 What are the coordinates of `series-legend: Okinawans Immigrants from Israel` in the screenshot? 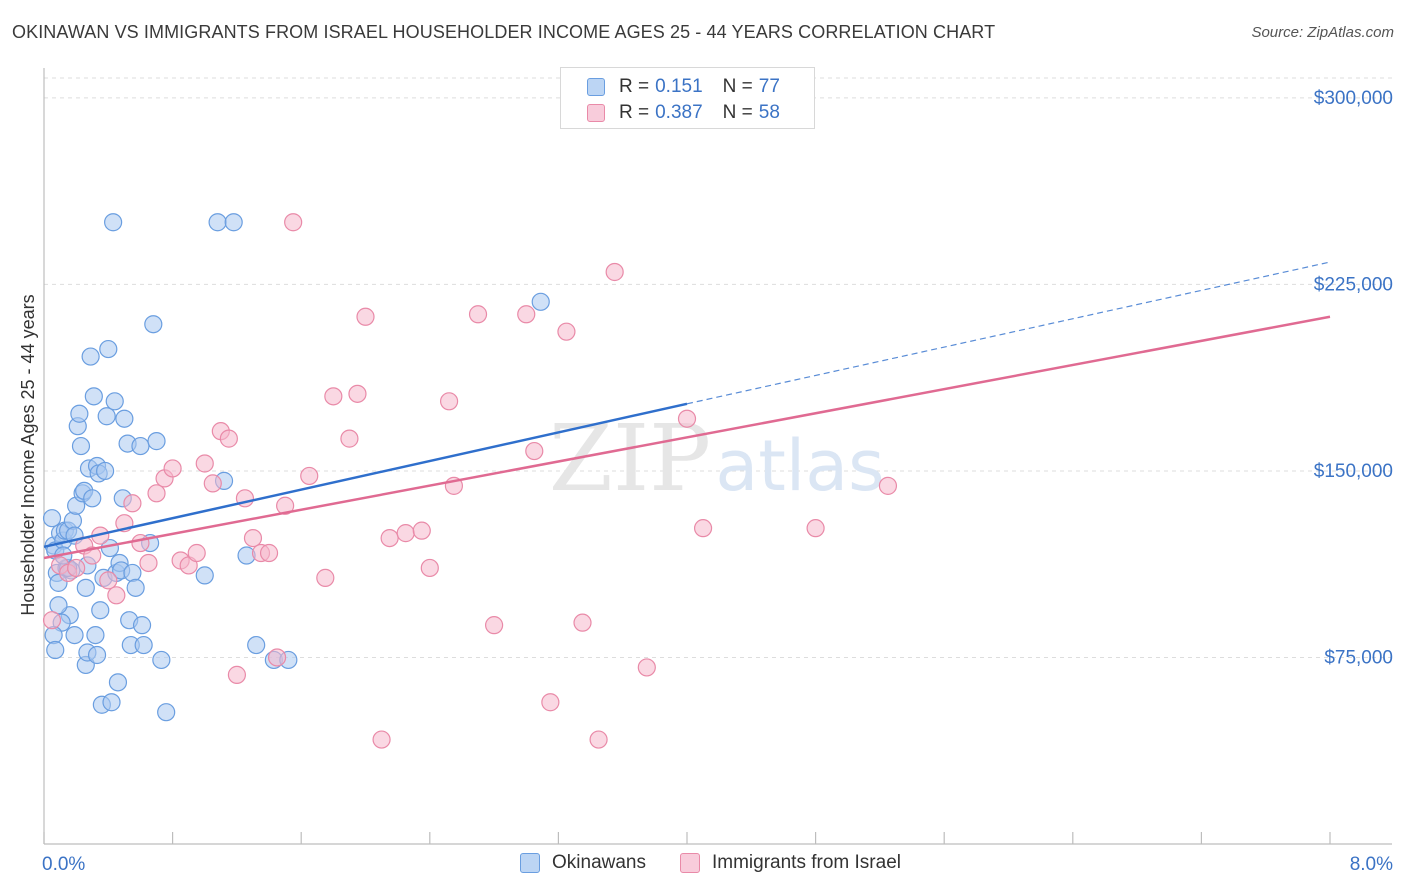 It's located at (727, 863).